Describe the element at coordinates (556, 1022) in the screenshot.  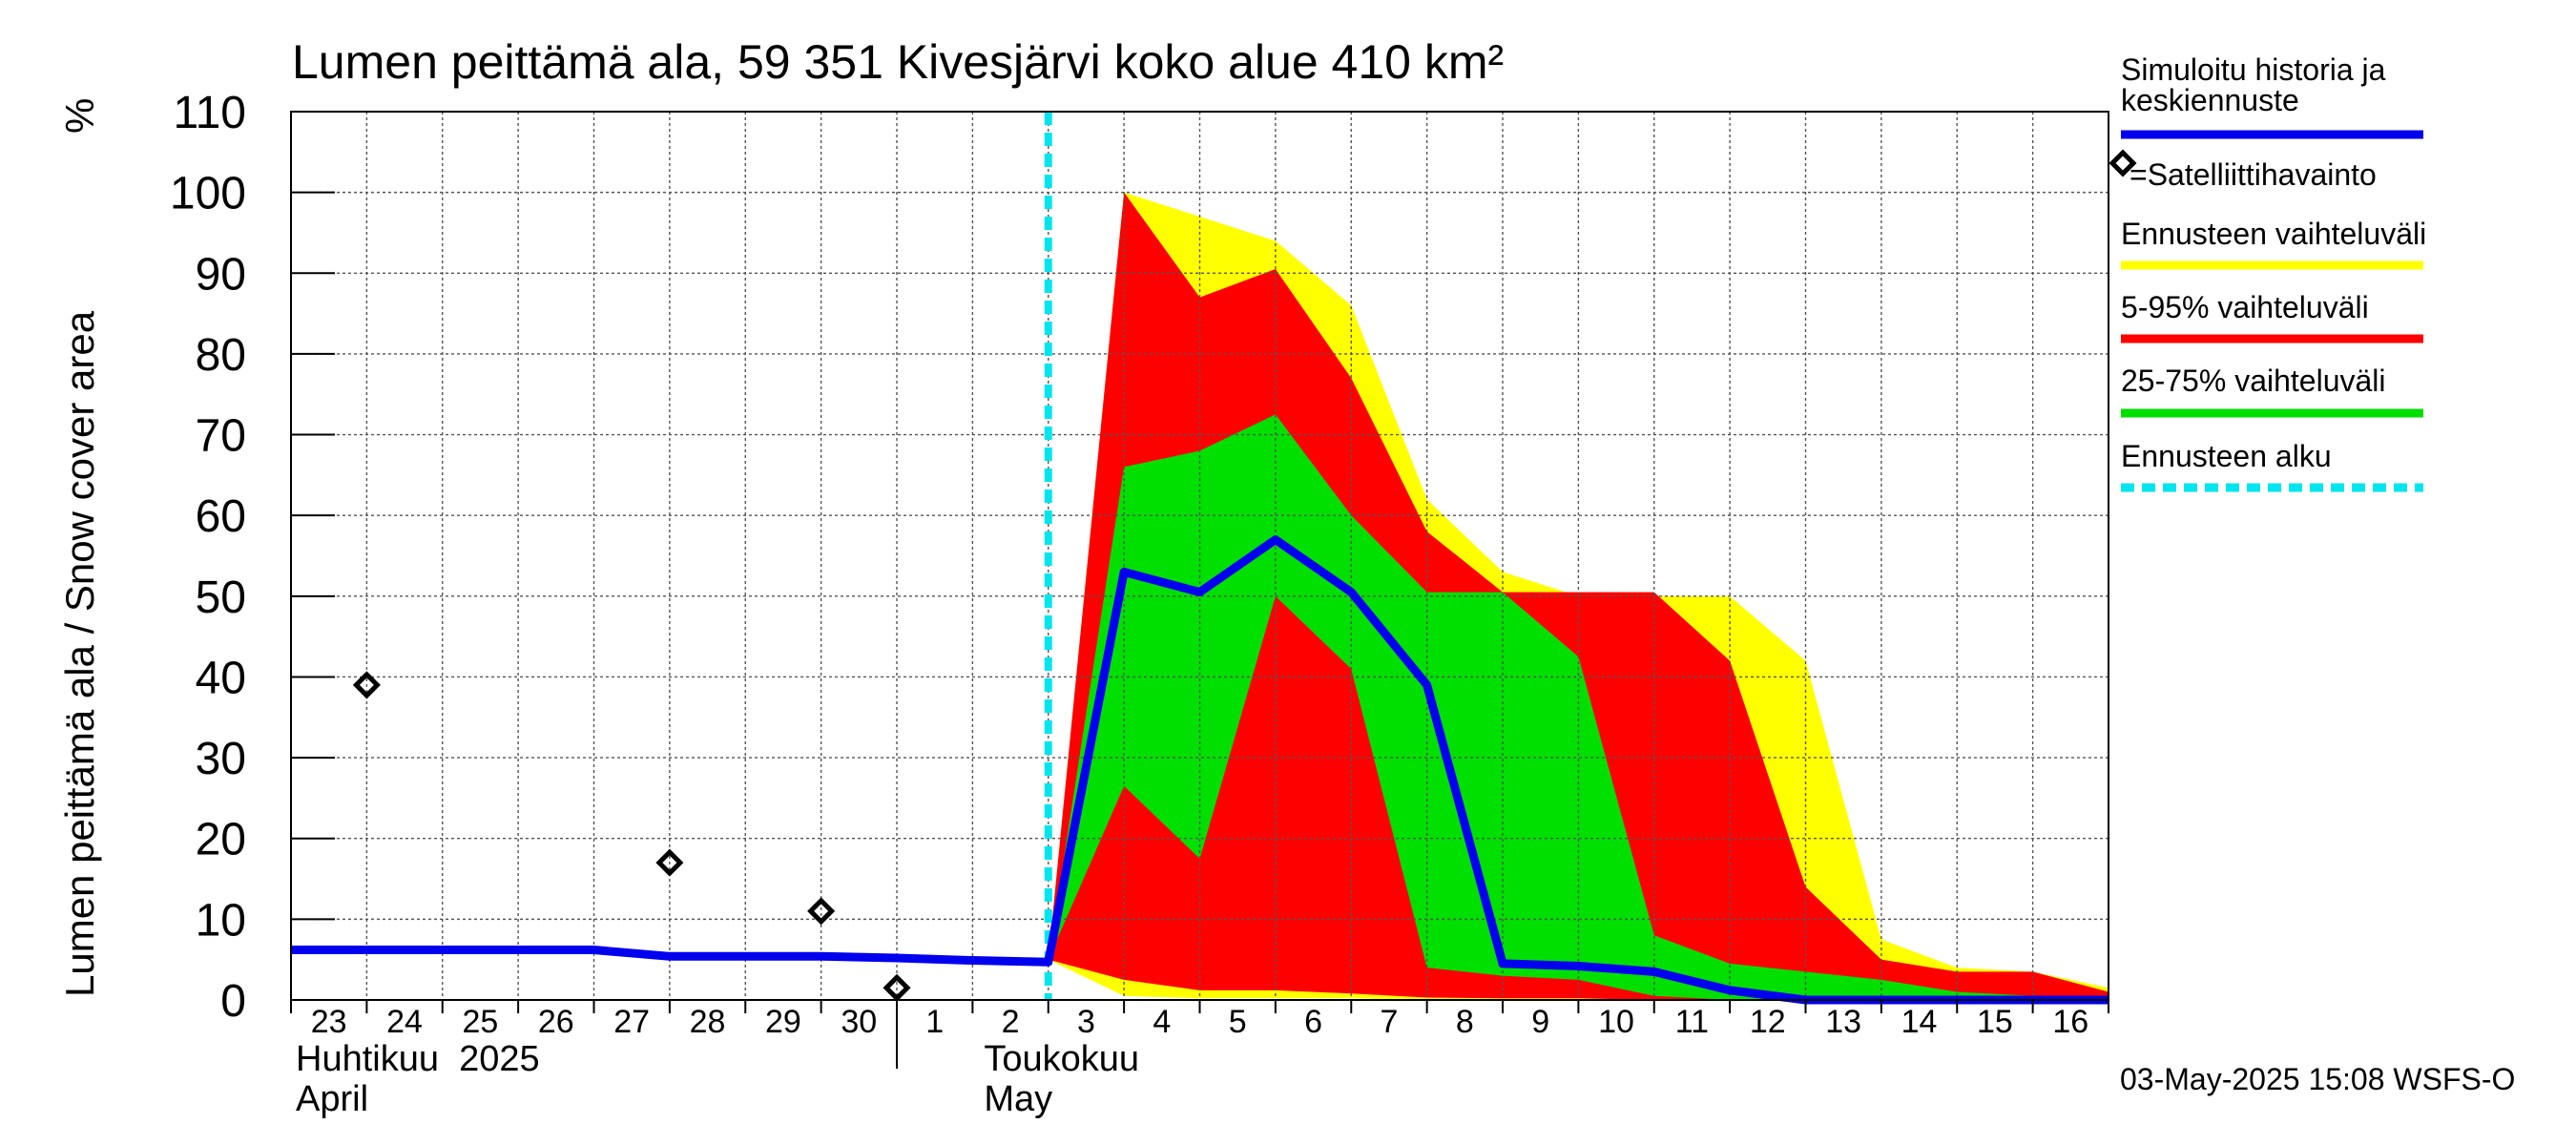
I see `x-day-label-3: 26` at that location.